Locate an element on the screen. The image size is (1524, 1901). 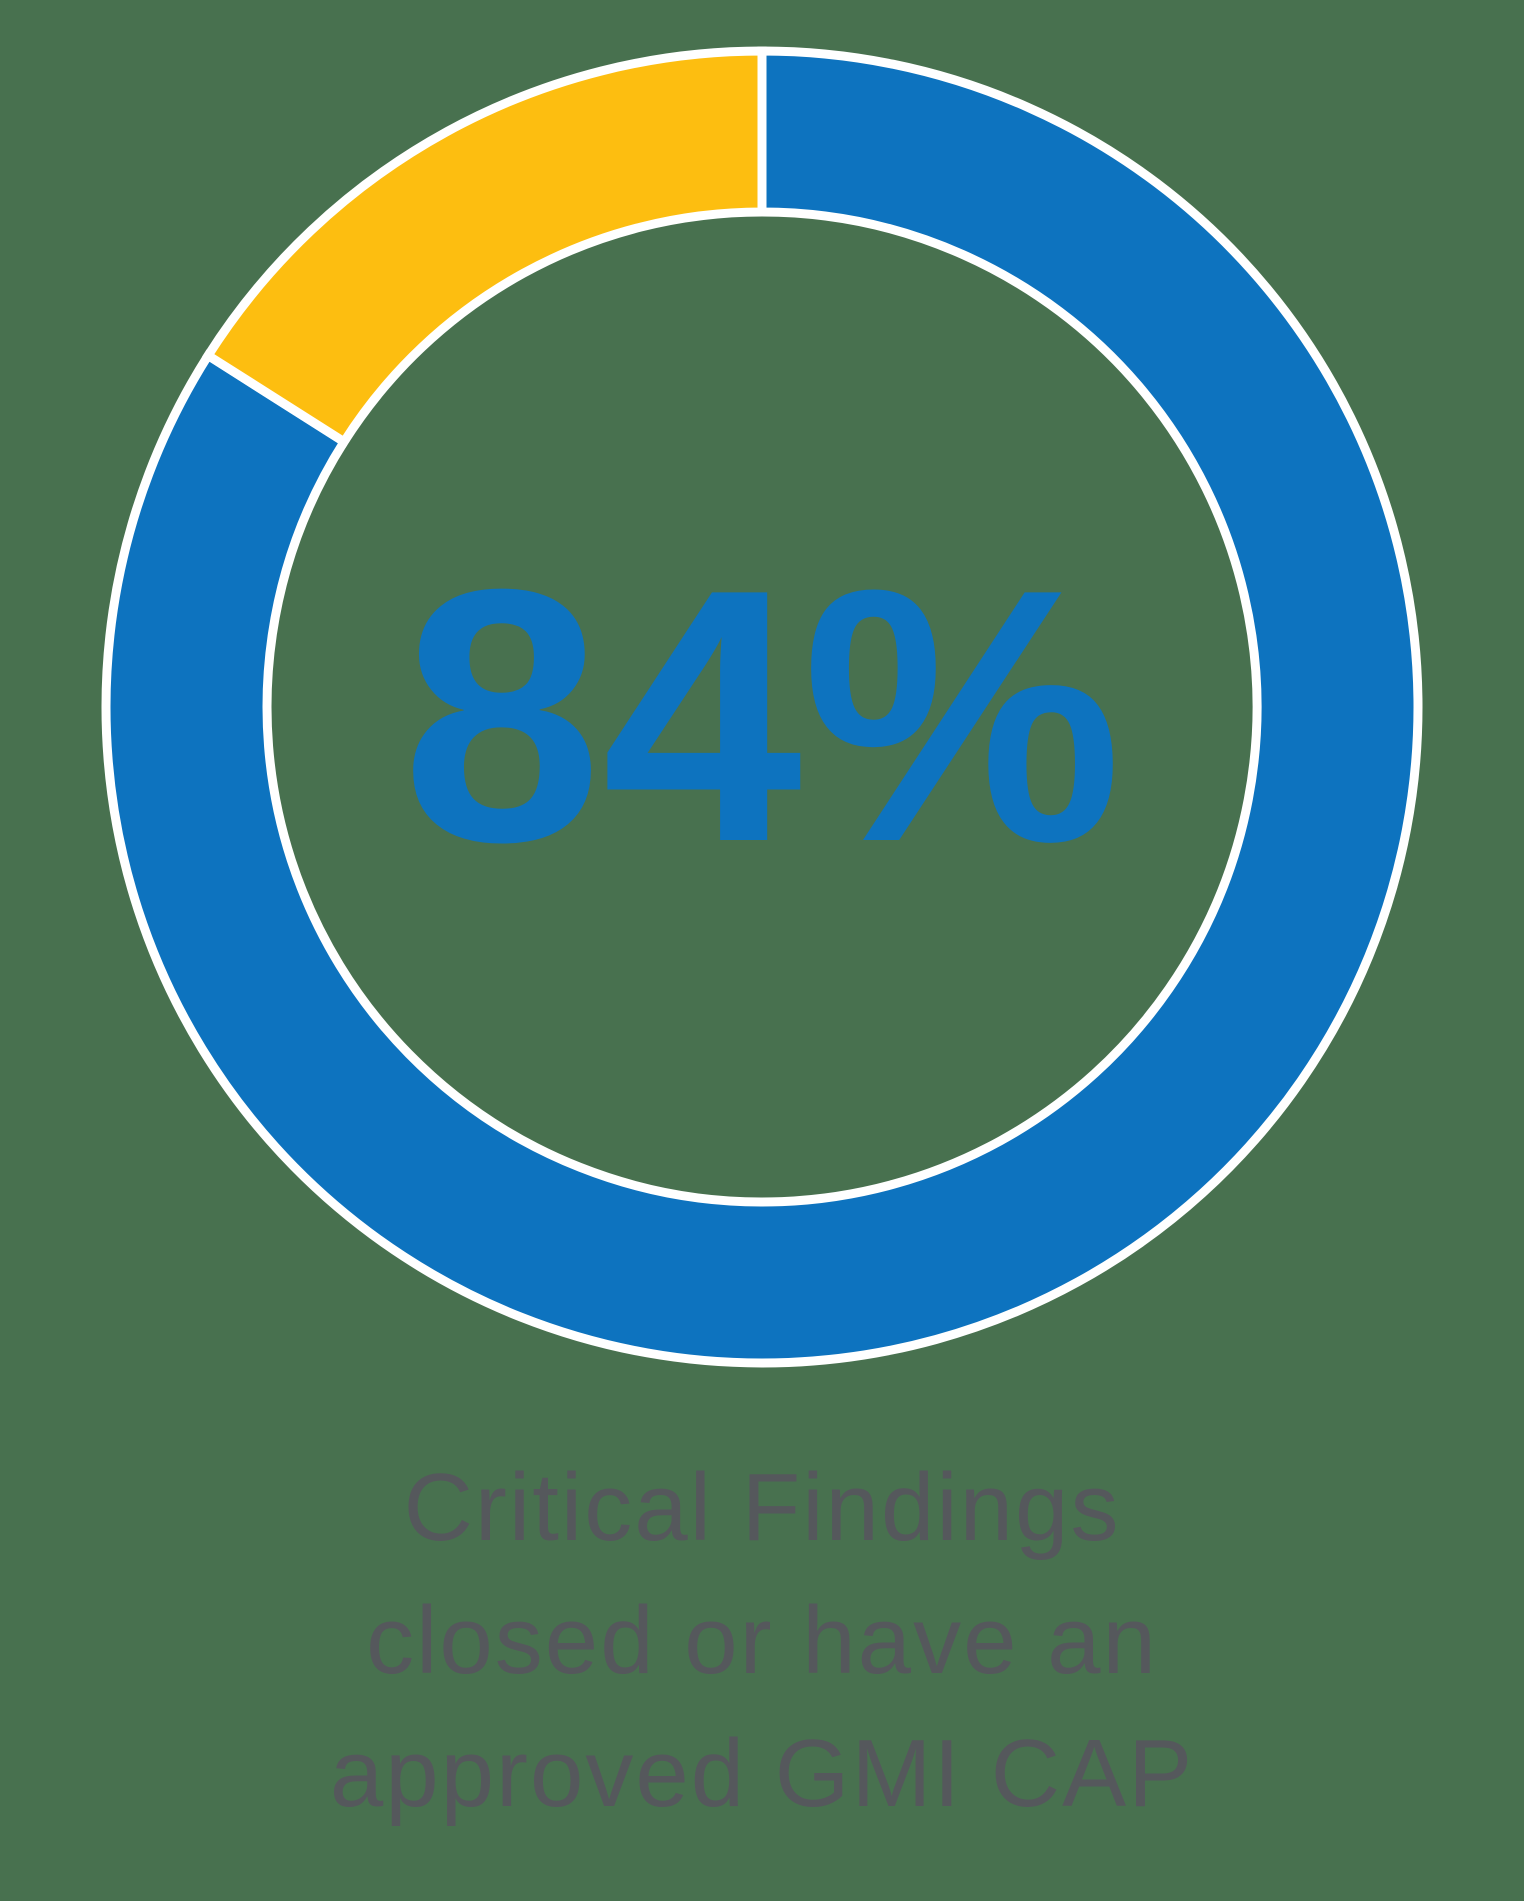
caption-line: closed or have an is located at coordinates (762, 1640).